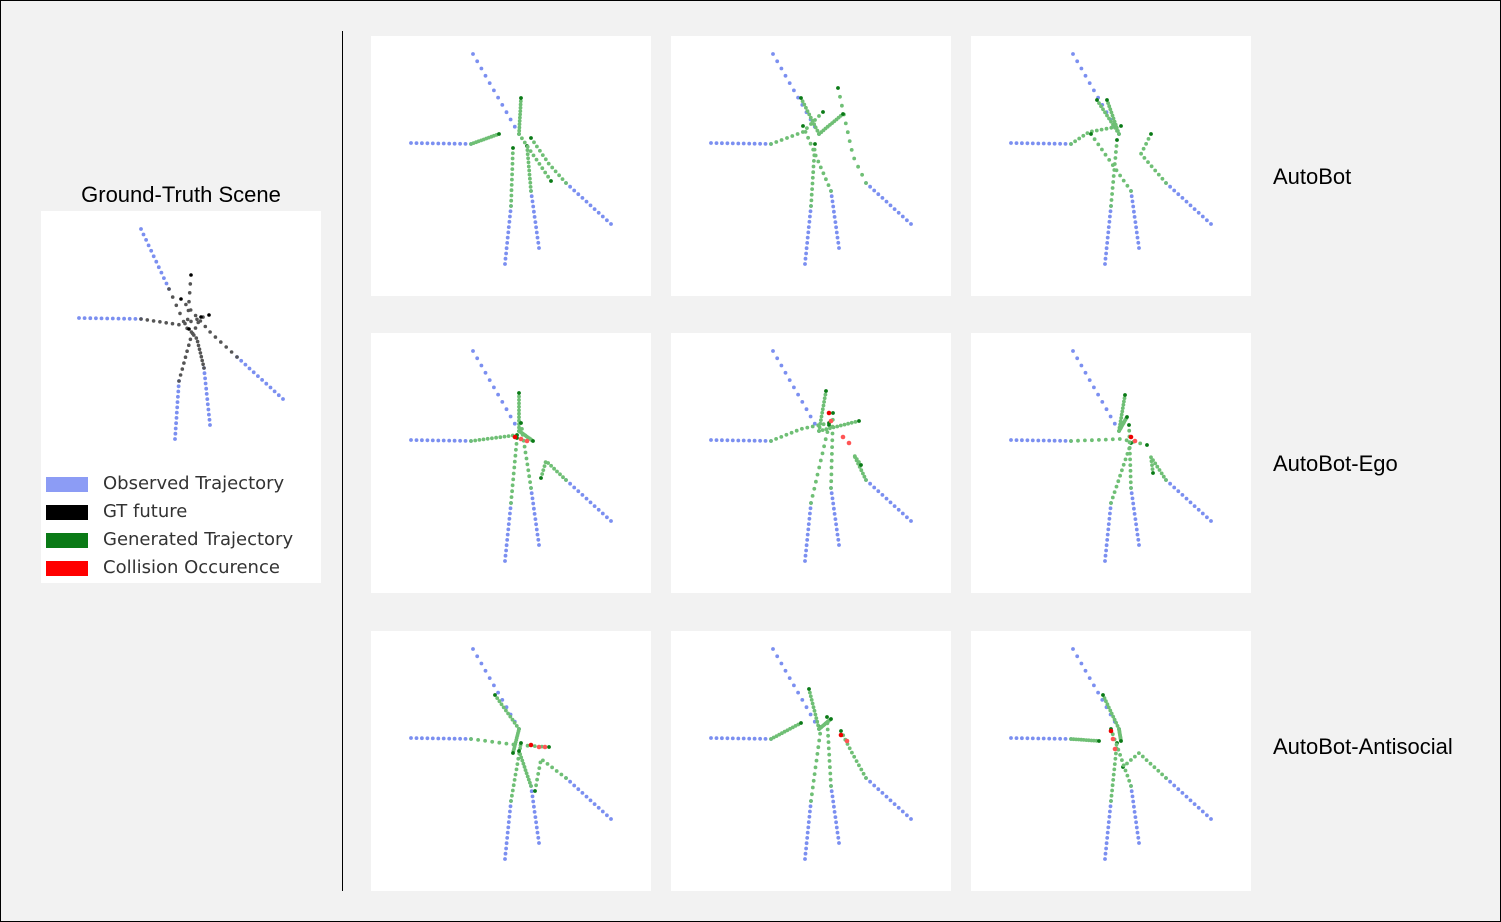 The height and width of the screenshot is (922, 1501). Describe the element at coordinates (829, 413) in the screenshot. I see `collision-point` at that location.